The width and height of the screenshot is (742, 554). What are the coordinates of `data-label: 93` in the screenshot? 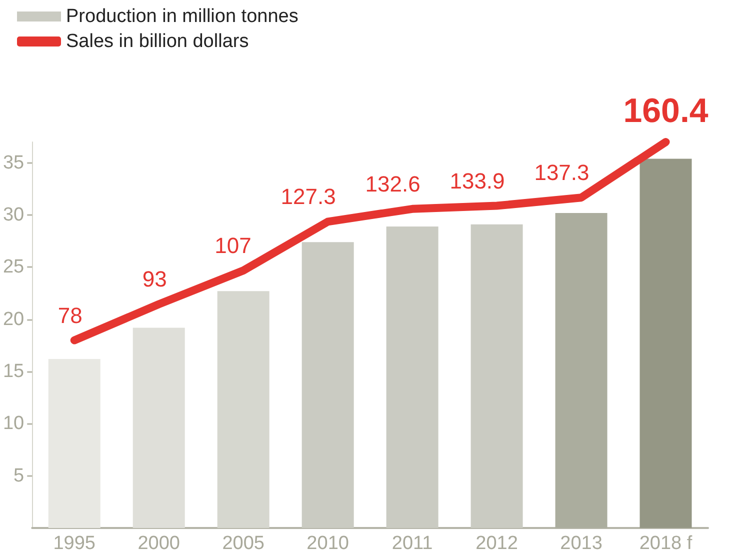 It's located at (154, 279).